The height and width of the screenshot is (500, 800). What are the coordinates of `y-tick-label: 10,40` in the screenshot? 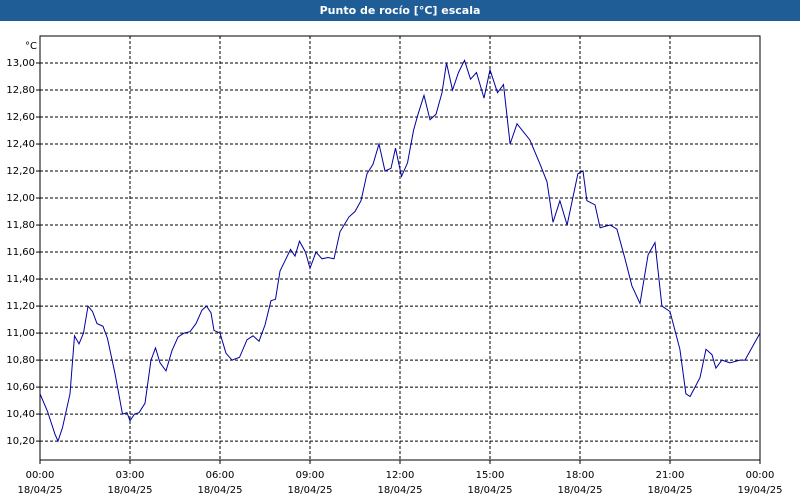 It's located at (20, 414).